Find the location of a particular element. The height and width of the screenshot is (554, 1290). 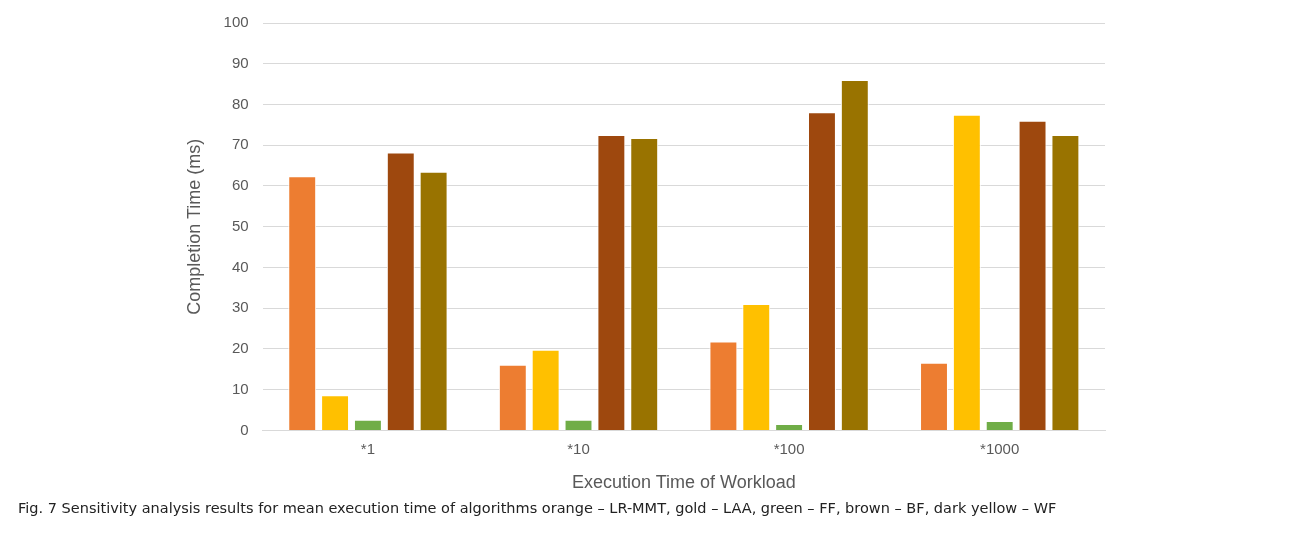

y-tick-label: 60 is located at coordinates (240, 185).